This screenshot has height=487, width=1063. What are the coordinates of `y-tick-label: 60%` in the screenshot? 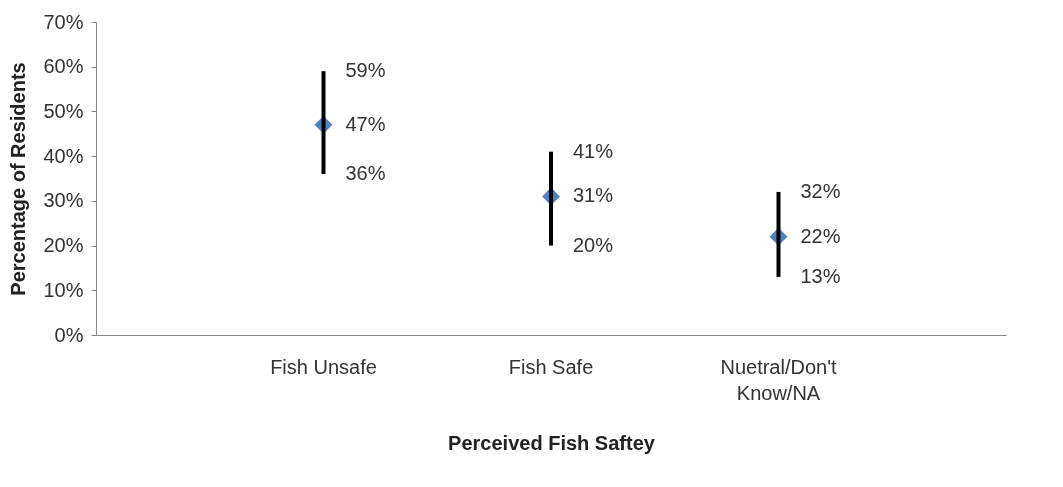 It's located at (63, 66).